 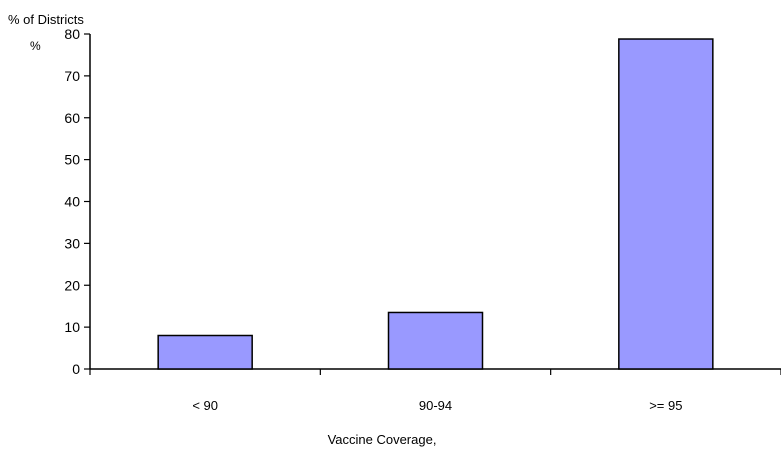 What do you see at coordinates (35, 46) in the screenshot?
I see `y-axis-label: %` at bounding box center [35, 46].